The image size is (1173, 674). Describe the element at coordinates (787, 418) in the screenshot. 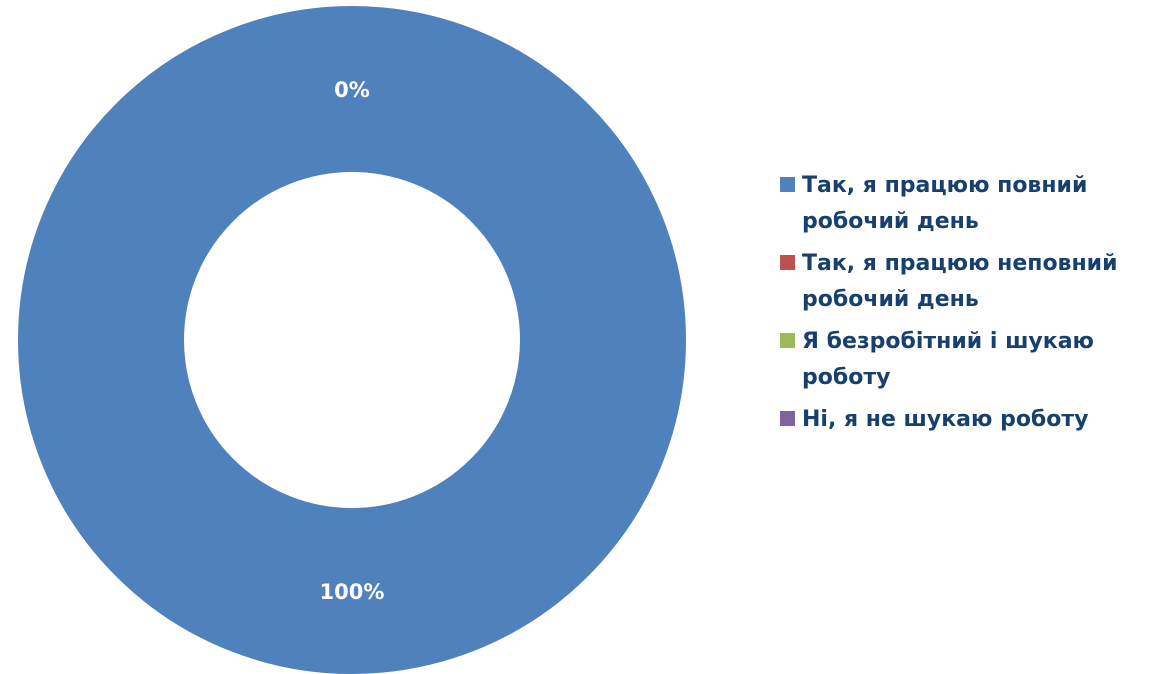

I see `legend-swatch-not-looking` at that location.